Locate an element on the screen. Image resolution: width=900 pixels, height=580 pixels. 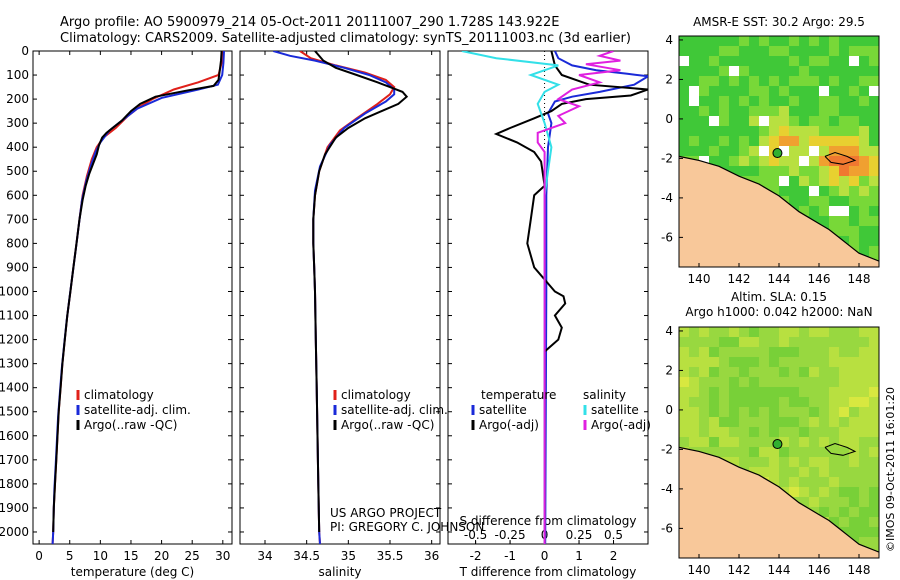
depth-tick-label: 1700 is located at coordinates (14, 460).